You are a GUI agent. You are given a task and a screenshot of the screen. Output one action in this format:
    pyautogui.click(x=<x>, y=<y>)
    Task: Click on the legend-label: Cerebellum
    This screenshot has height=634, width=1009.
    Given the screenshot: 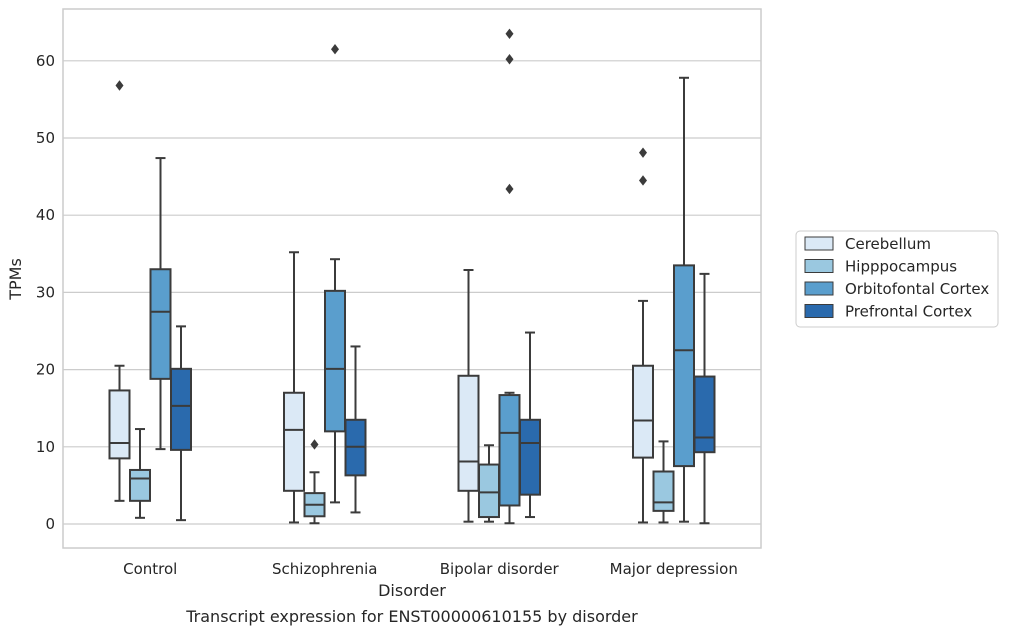 What is the action you would take?
    pyautogui.click(x=888, y=244)
    